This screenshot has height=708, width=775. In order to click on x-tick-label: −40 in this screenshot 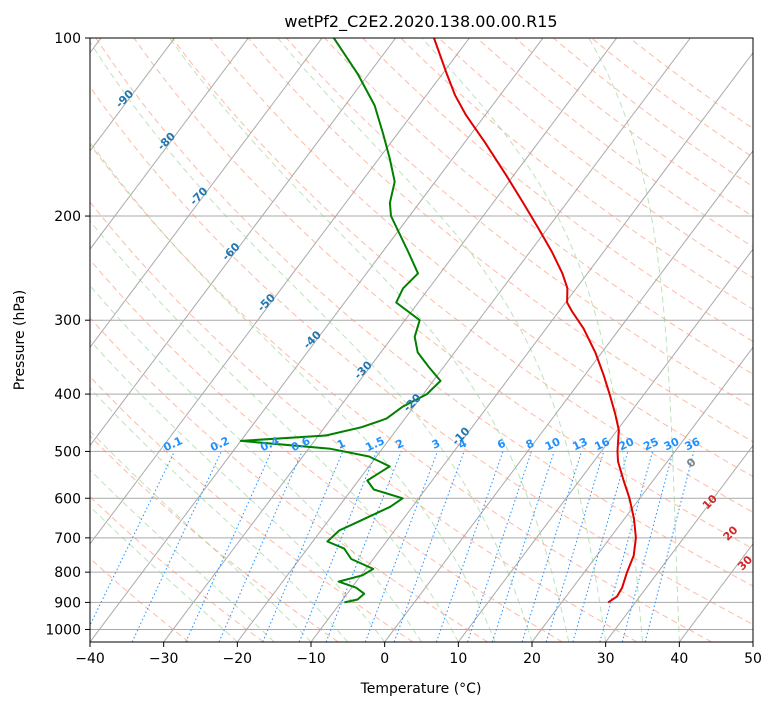, I will do `click(90, 659)`.